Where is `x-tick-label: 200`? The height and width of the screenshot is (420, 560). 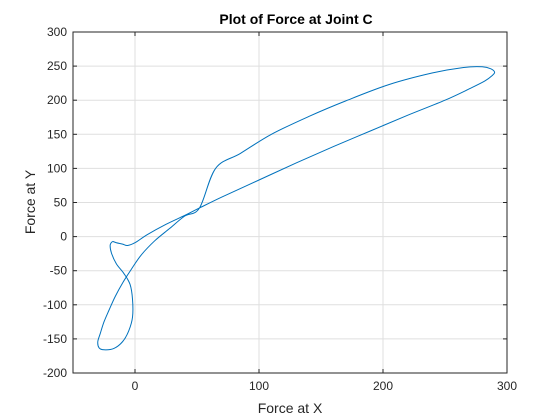 x-tick-label: 200 is located at coordinates (383, 386).